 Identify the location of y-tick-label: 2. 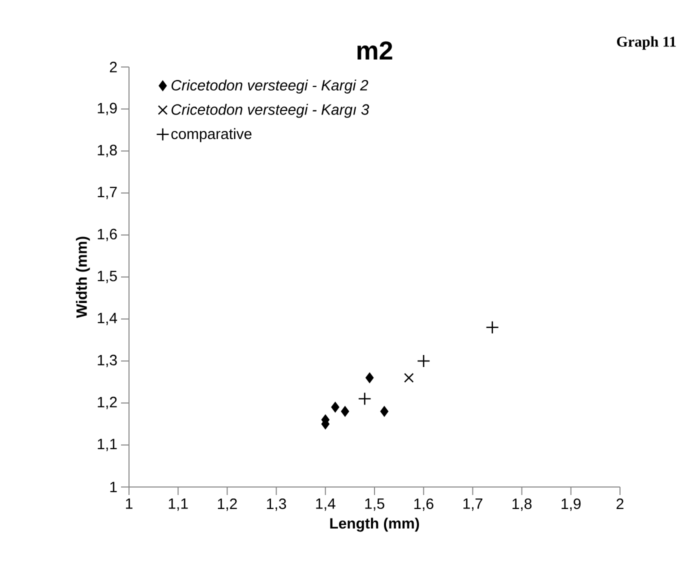
(113, 67).